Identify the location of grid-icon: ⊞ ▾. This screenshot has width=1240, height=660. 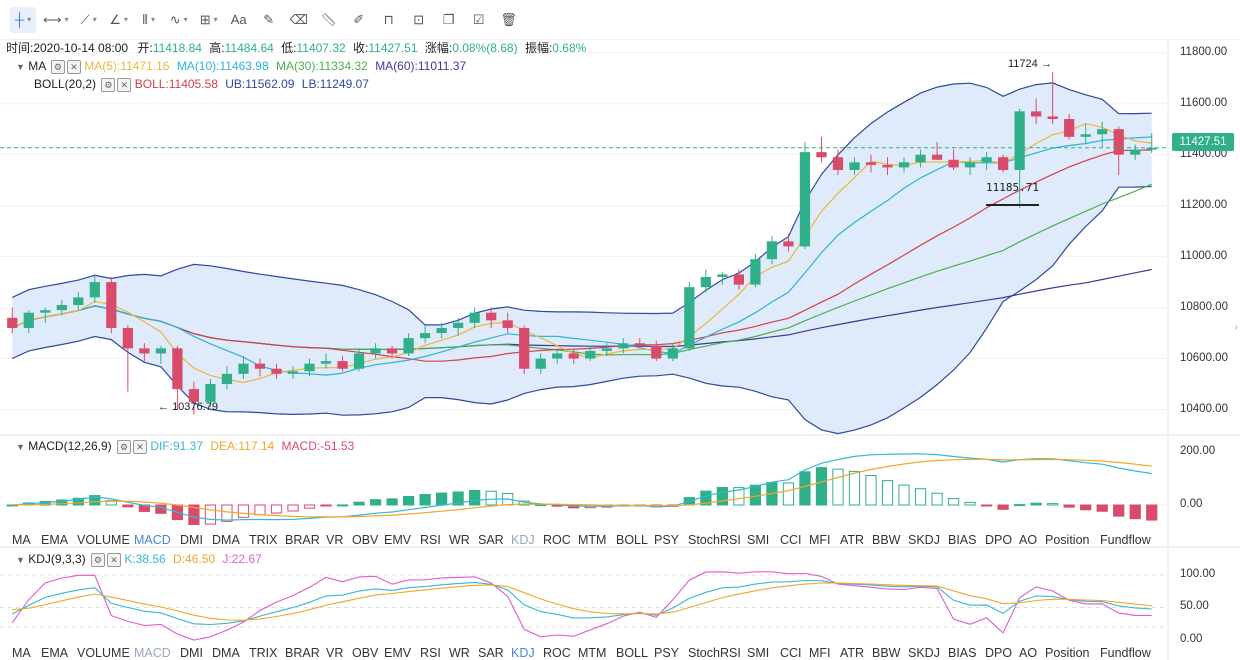
(208, 19).